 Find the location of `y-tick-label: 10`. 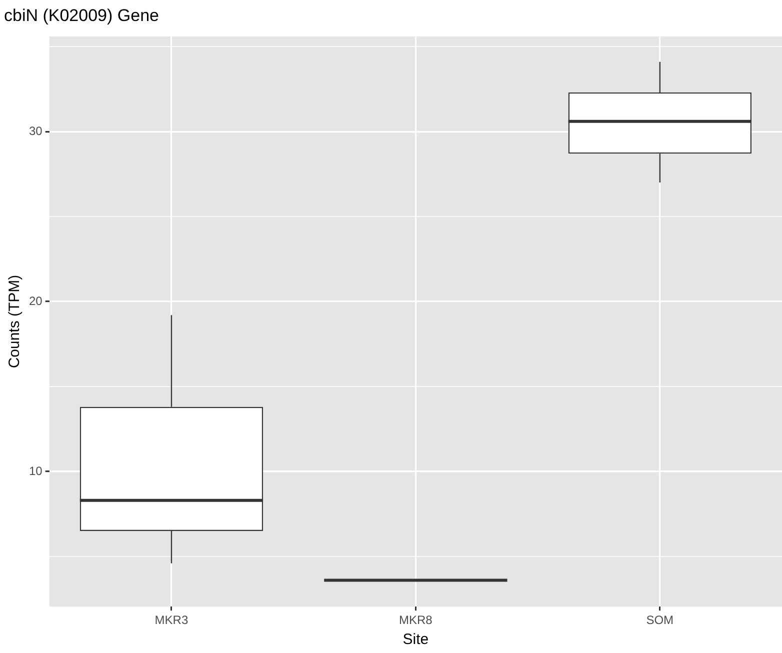

y-tick-label: 10 is located at coordinates (35, 471).